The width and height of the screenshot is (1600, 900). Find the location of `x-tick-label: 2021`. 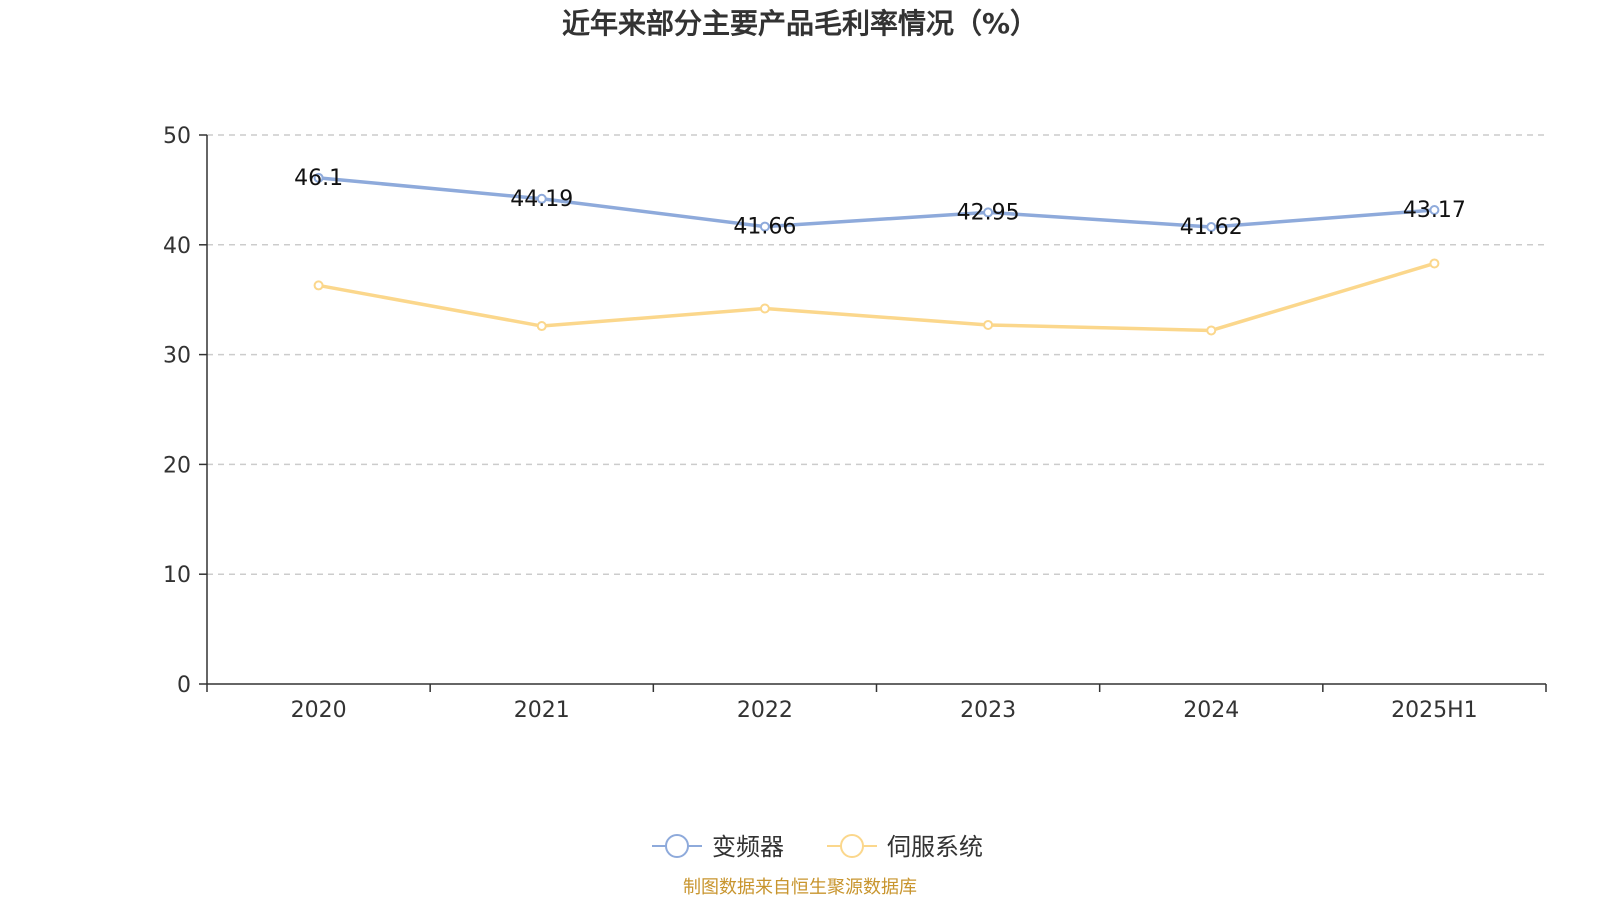

x-tick-label: 2021 is located at coordinates (542, 710).